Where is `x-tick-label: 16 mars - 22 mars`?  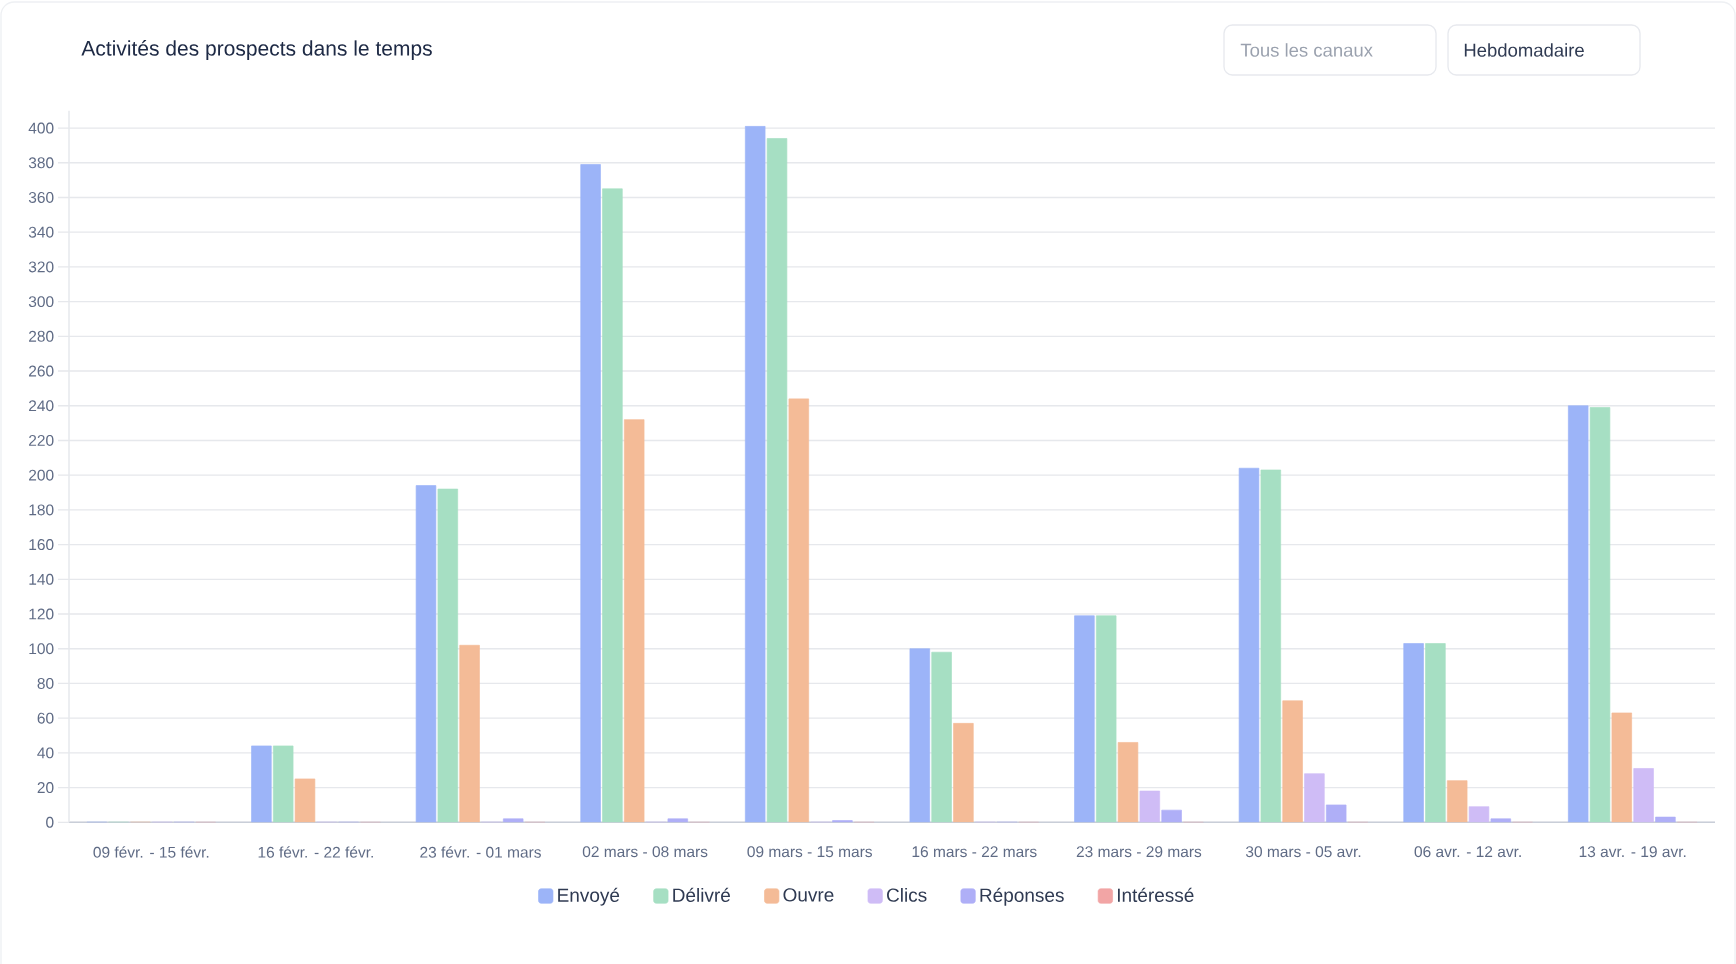 x-tick-label: 16 mars - 22 mars is located at coordinates (974, 852).